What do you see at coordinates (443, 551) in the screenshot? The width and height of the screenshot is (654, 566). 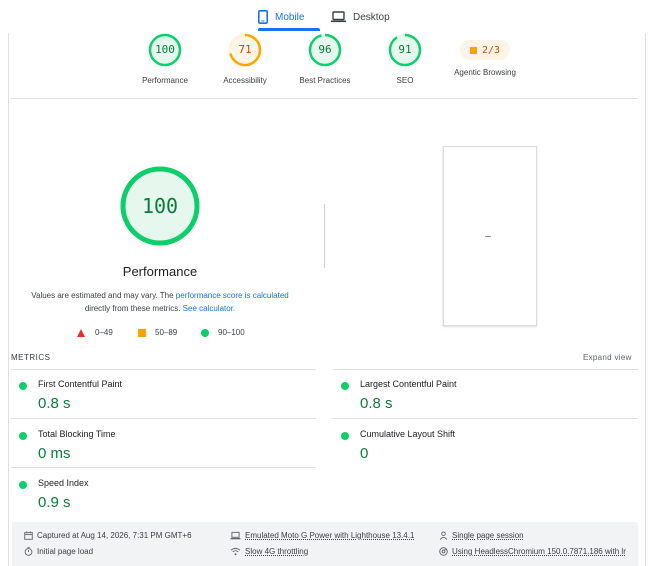 I see `chrome-icon` at bounding box center [443, 551].